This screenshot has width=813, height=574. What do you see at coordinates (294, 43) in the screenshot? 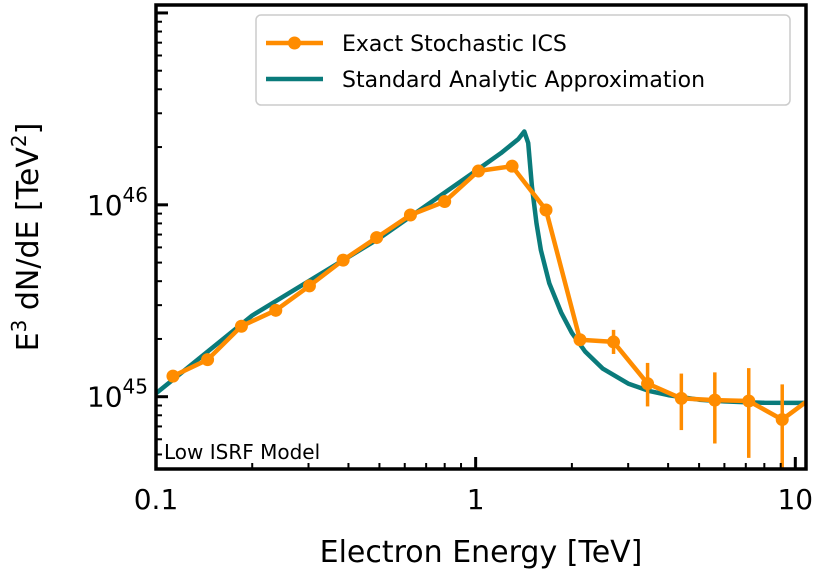
I see `legend-marker-exact-stochastic` at bounding box center [294, 43].